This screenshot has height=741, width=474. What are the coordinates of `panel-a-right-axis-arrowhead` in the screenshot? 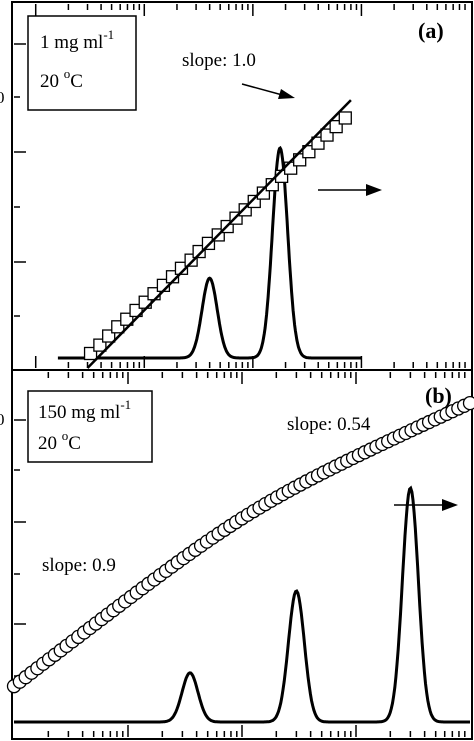 It's located at (374, 190).